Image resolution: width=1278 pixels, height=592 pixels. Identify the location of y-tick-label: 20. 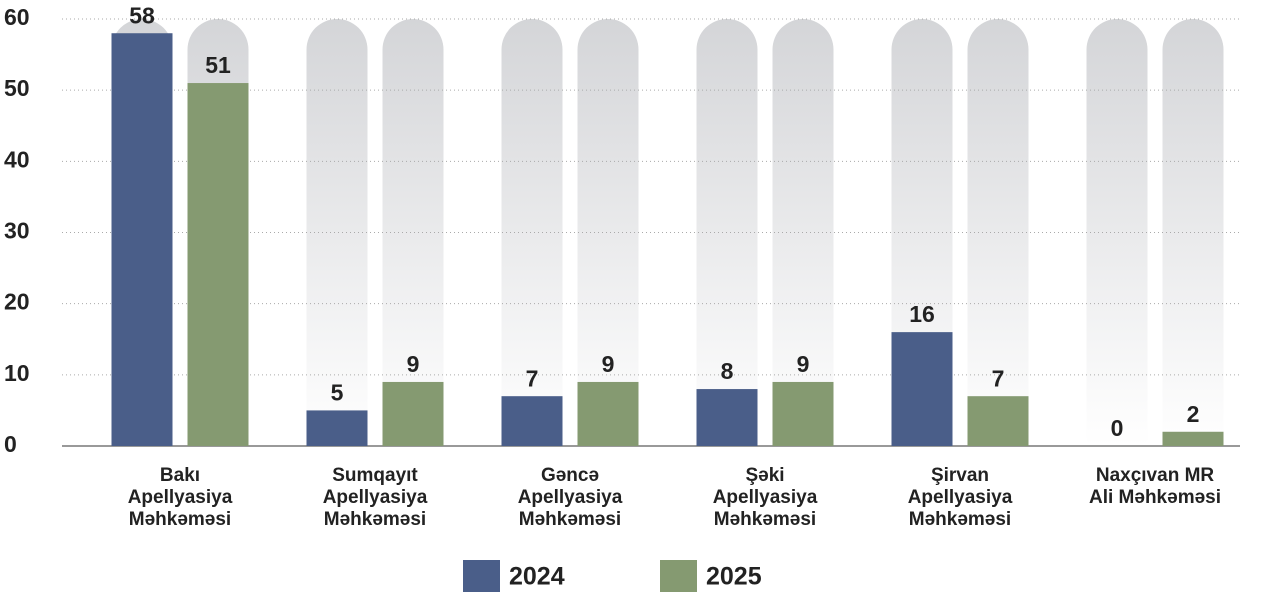
(17, 302).